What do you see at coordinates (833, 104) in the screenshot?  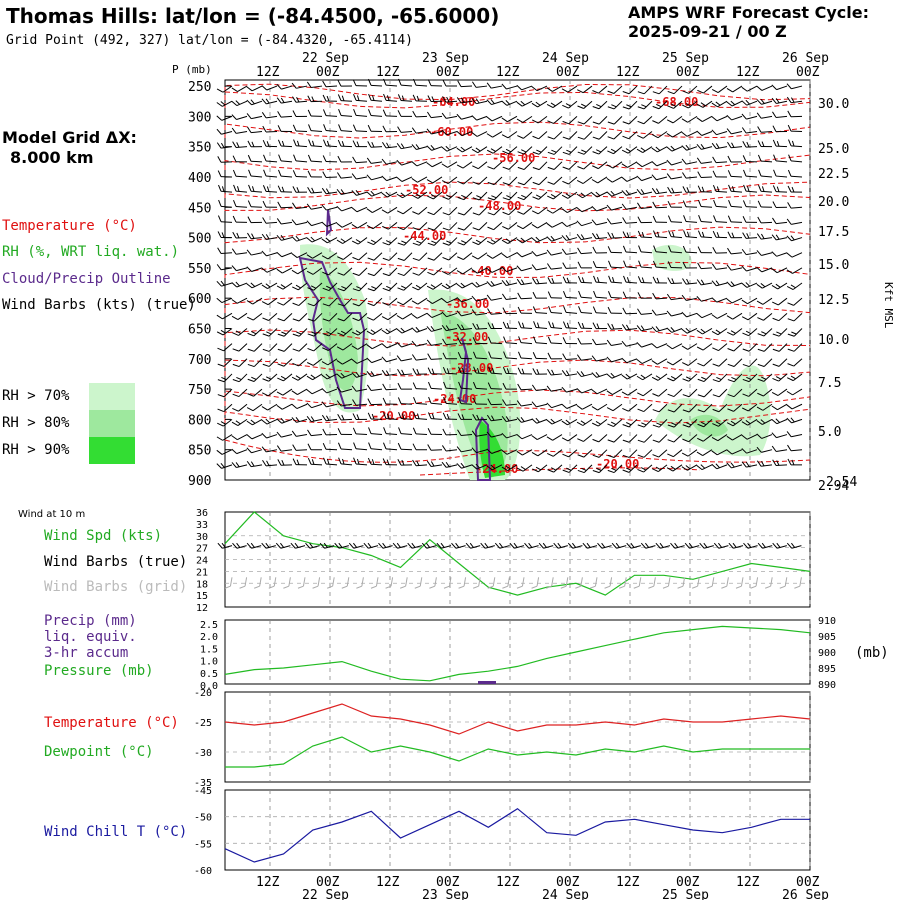 I see `kft-tick-0: 30.0` at bounding box center [833, 104].